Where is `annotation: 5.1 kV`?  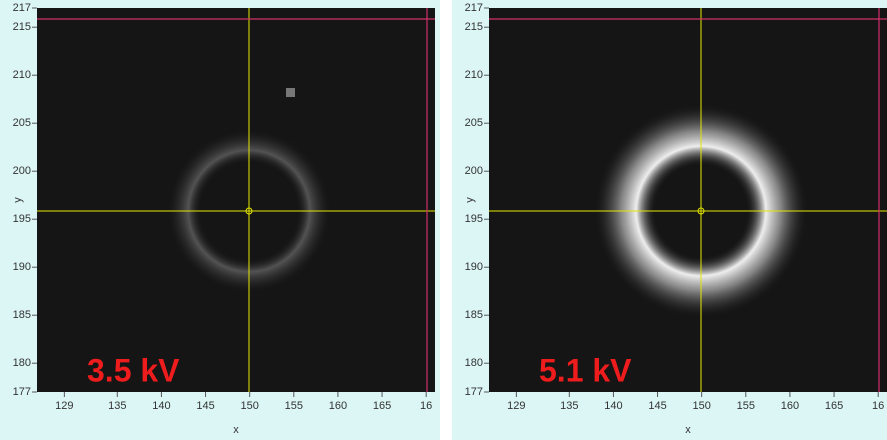 annotation: 5.1 kV is located at coordinates (585, 370).